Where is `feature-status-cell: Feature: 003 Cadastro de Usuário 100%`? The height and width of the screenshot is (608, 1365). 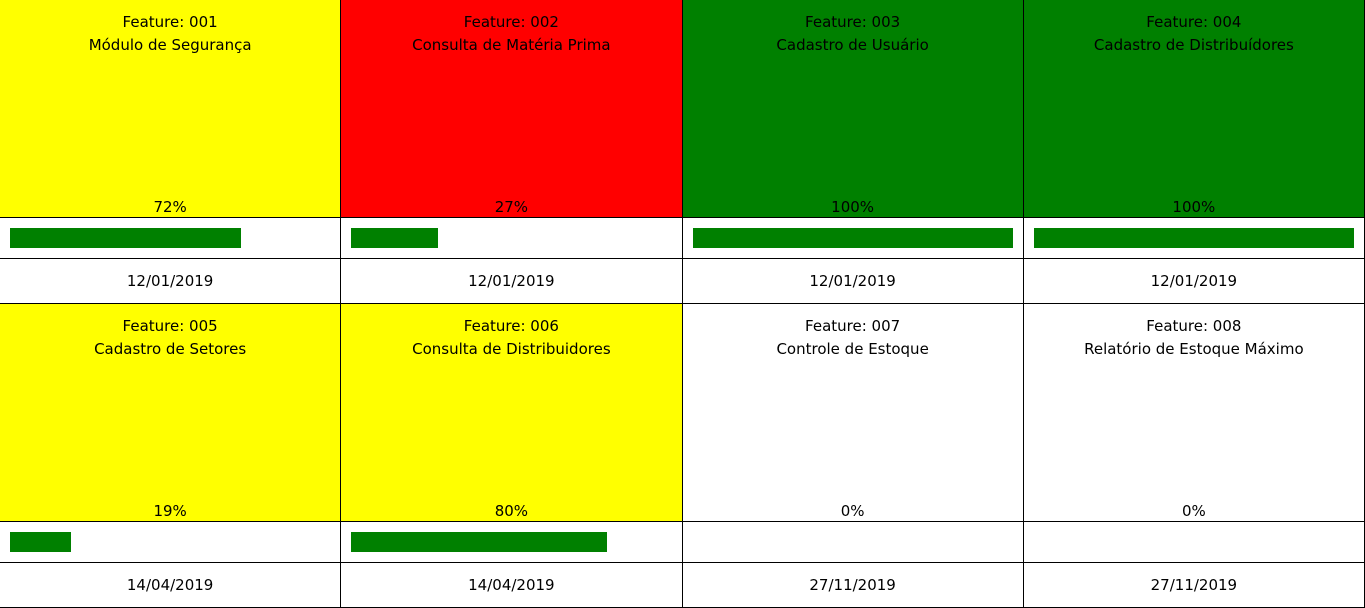
feature-status-cell: Feature: 003 Cadastro de Usuário 100% is located at coordinates (852, 109).